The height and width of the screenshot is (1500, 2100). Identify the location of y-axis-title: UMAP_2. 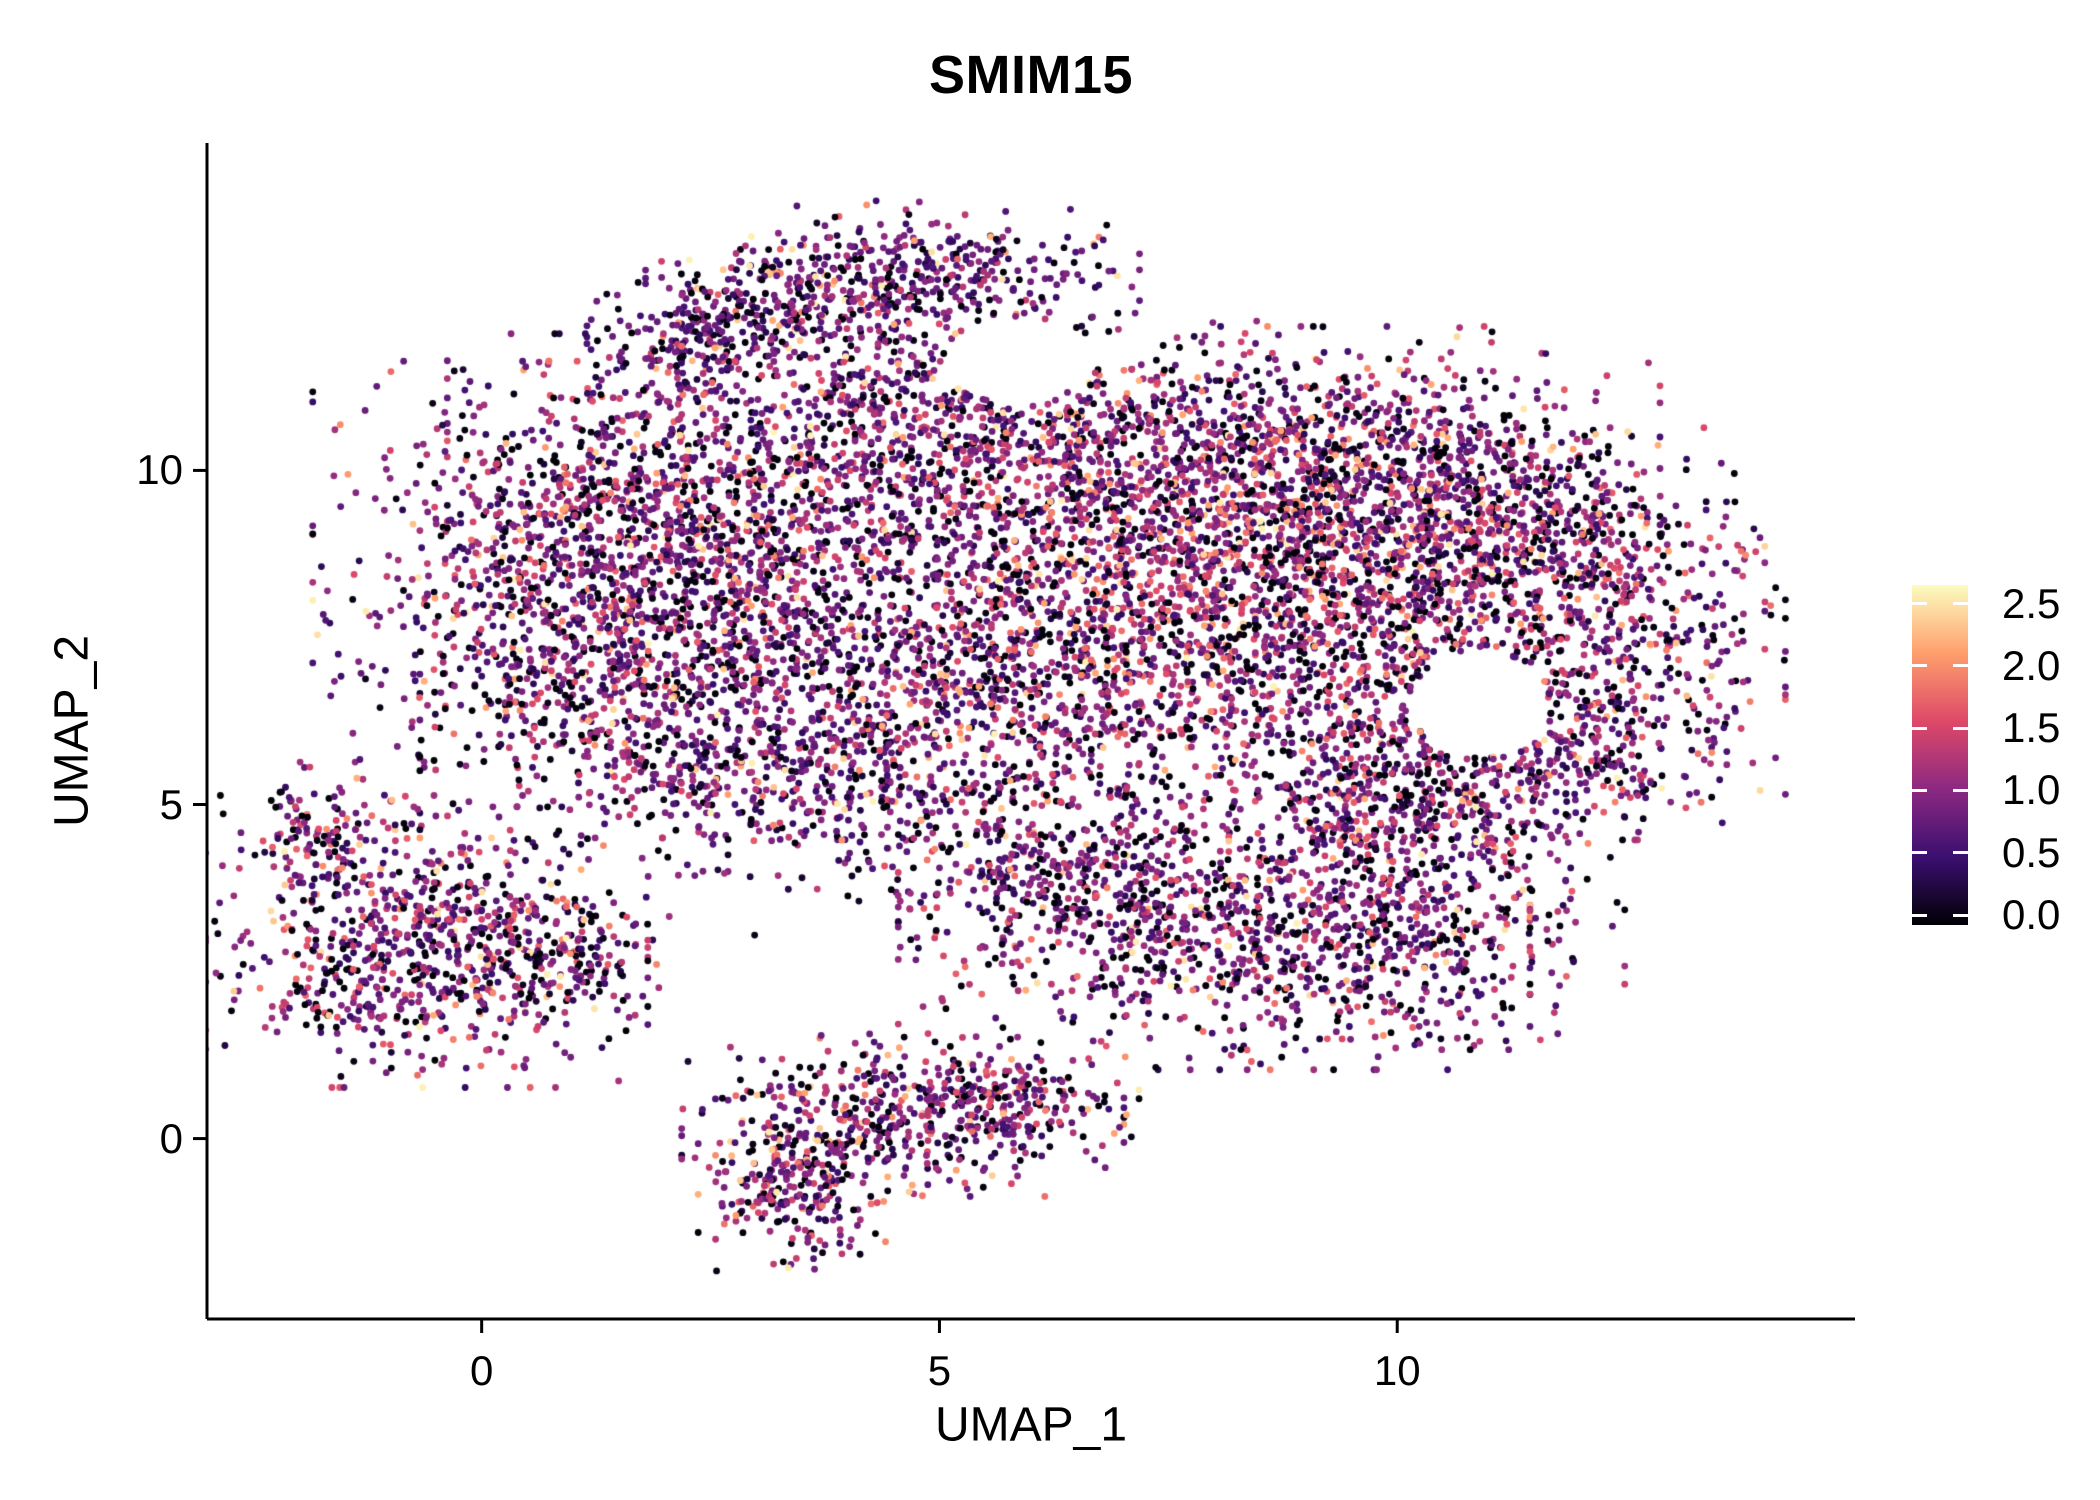
(72, 731).